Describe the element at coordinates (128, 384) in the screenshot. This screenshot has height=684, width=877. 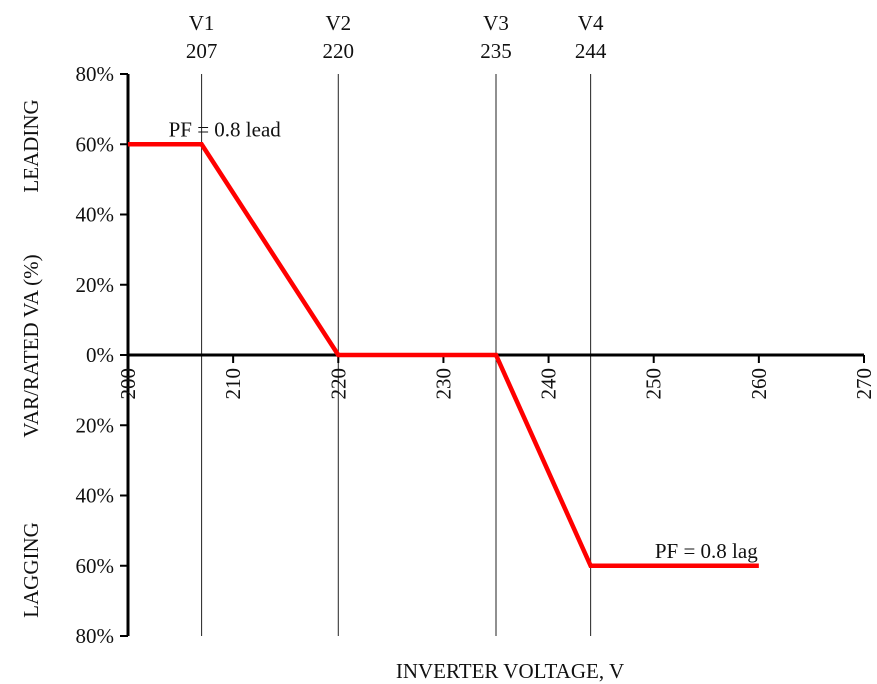
I see `x-tick-label: 200` at that location.